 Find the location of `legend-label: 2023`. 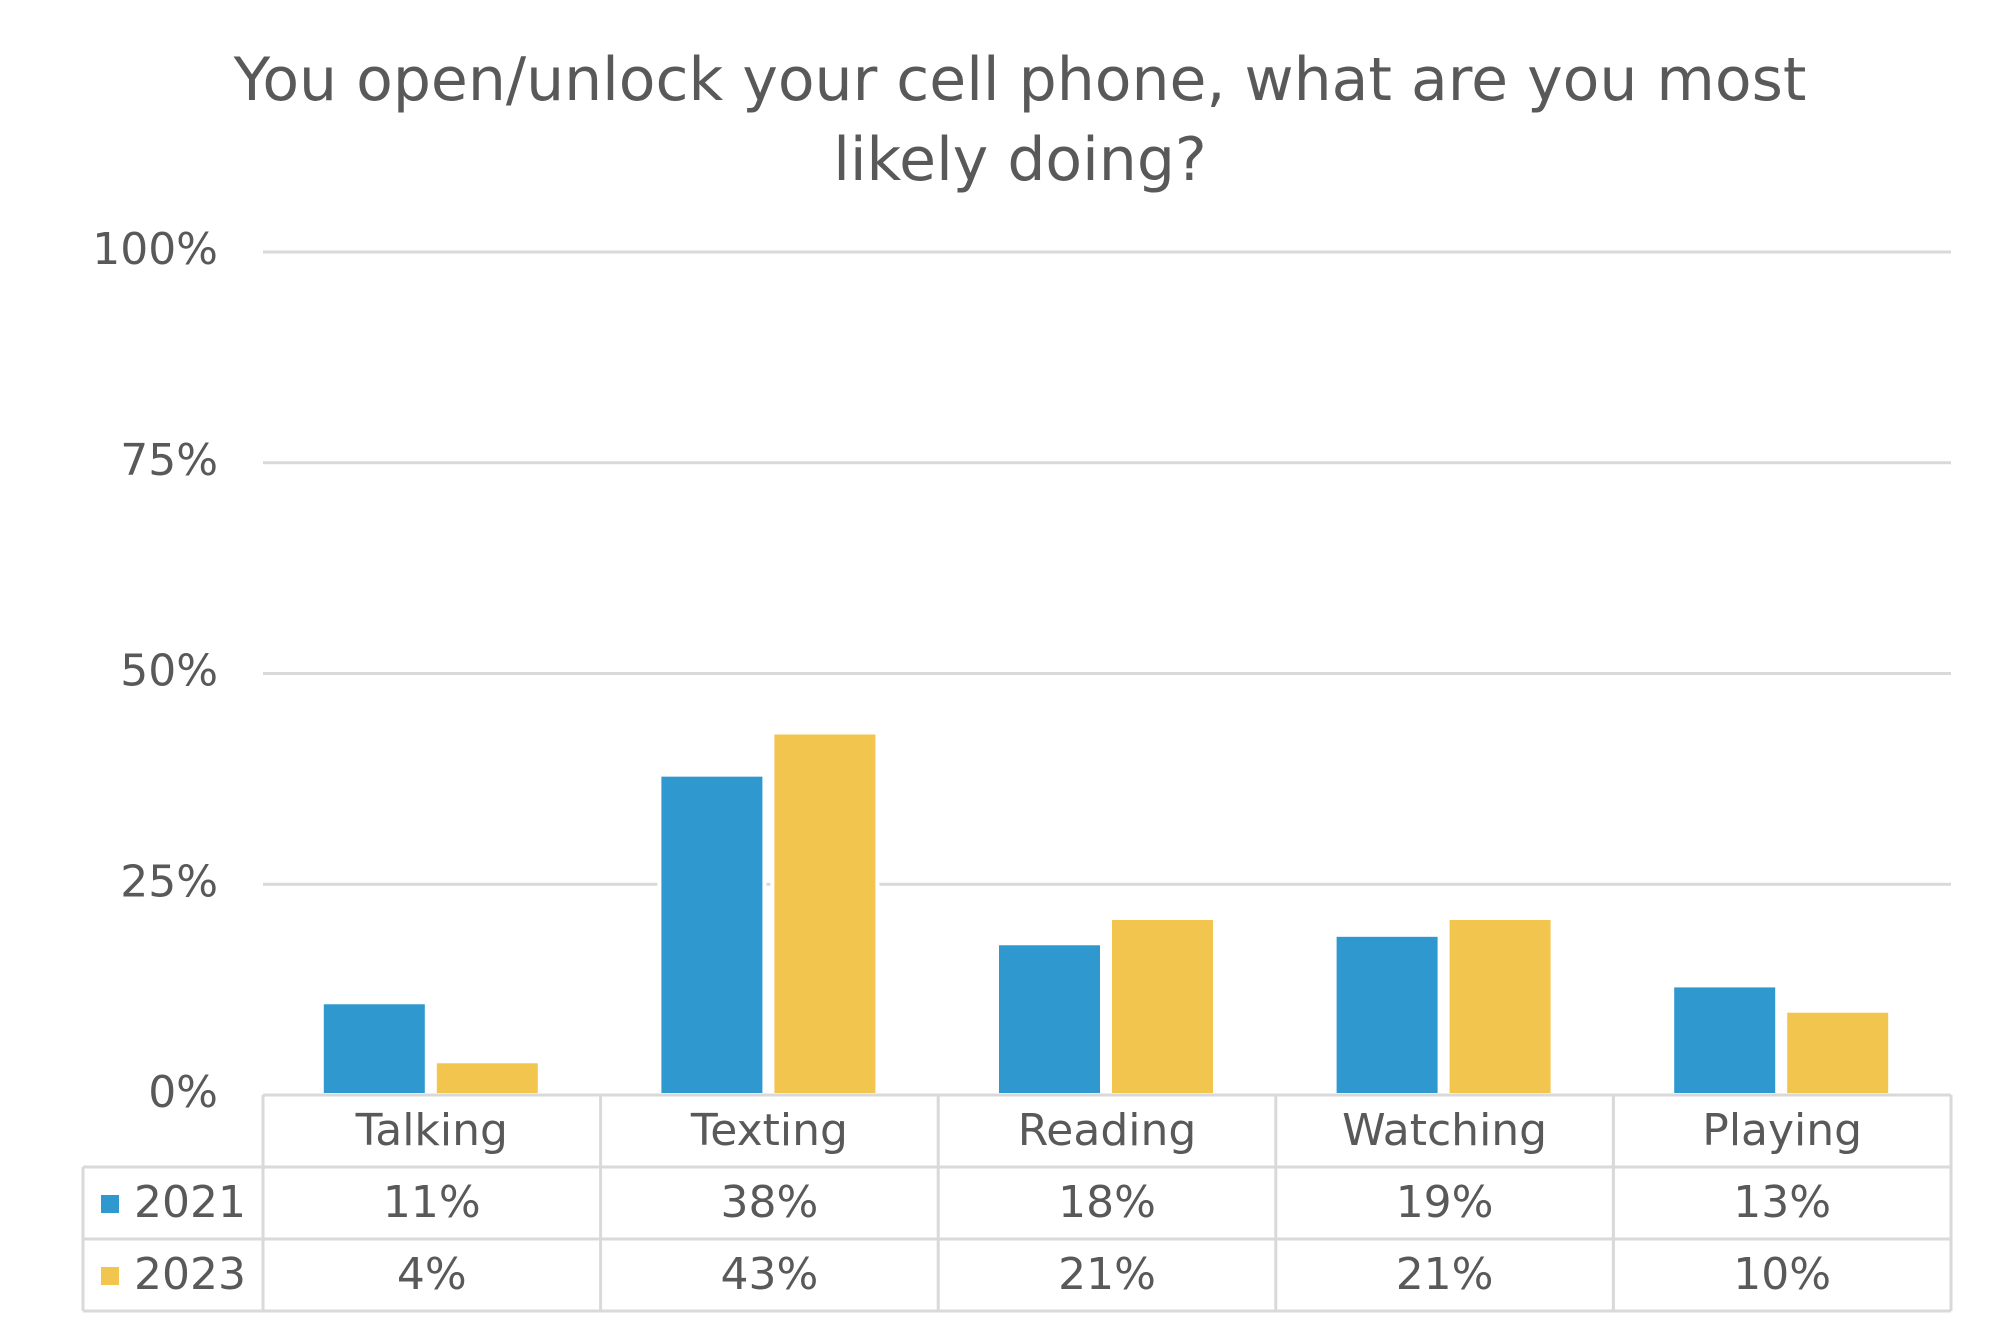

legend-label: 2023 is located at coordinates (190, 1274).